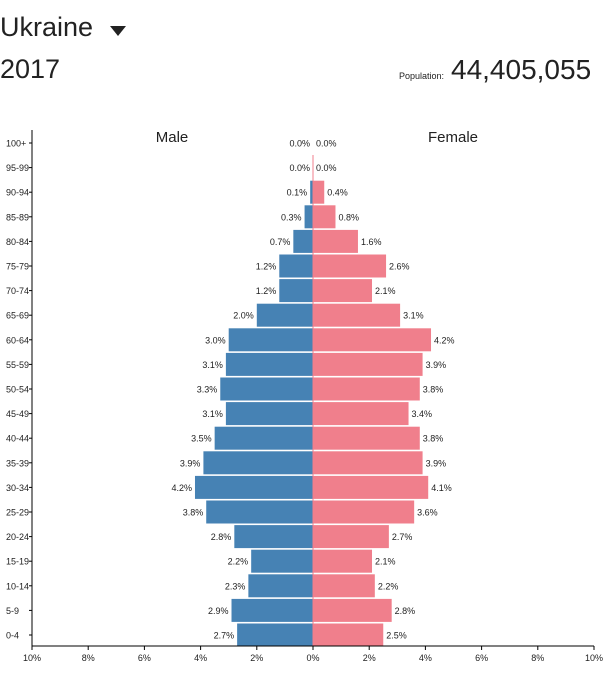 Image resolution: width=616 pixels, height=682 pixels. Describe the element at coordinates (243, 316) in the screenshot. I see `male-value-label: 2.0%` at that location.